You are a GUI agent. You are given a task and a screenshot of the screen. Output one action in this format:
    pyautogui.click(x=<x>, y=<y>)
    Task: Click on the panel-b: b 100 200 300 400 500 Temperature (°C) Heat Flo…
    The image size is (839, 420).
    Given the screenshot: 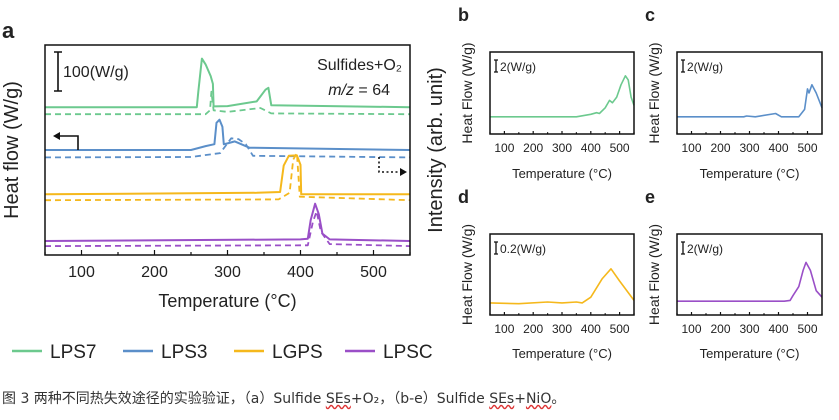 What is the action you would take?
    pyautogui.click(x=546, y=93)
    